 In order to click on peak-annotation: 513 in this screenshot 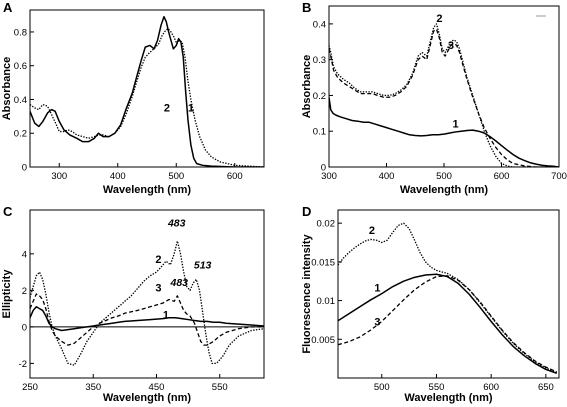, I will do `click(203, 265)`.